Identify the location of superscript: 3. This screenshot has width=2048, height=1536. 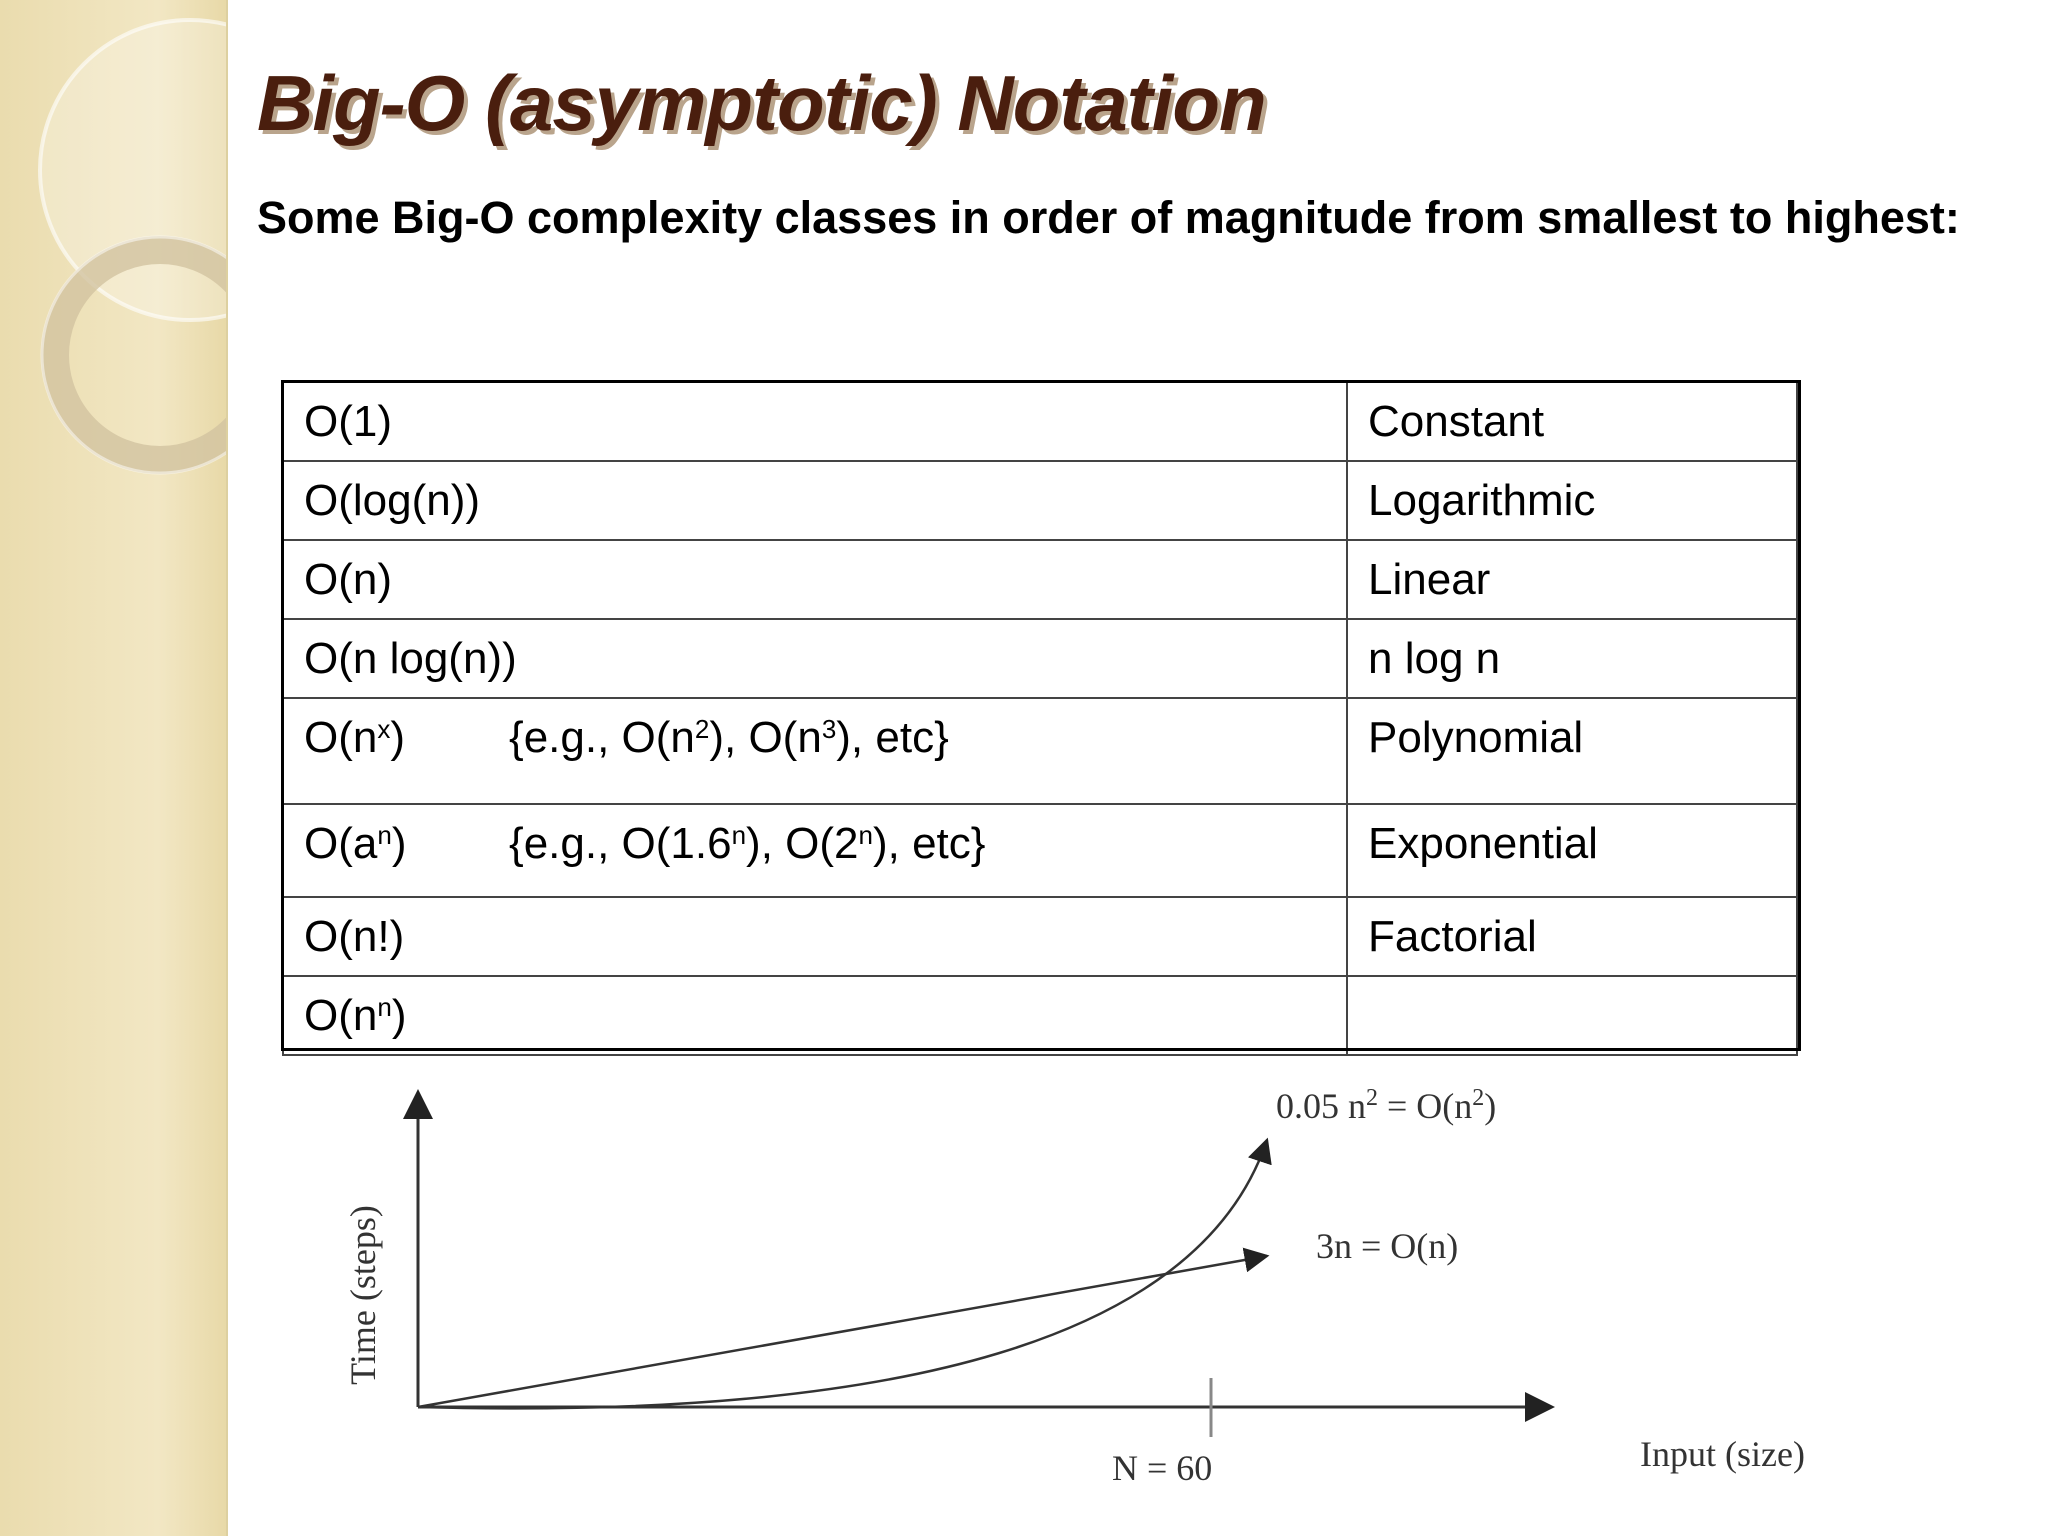
(829, 729).